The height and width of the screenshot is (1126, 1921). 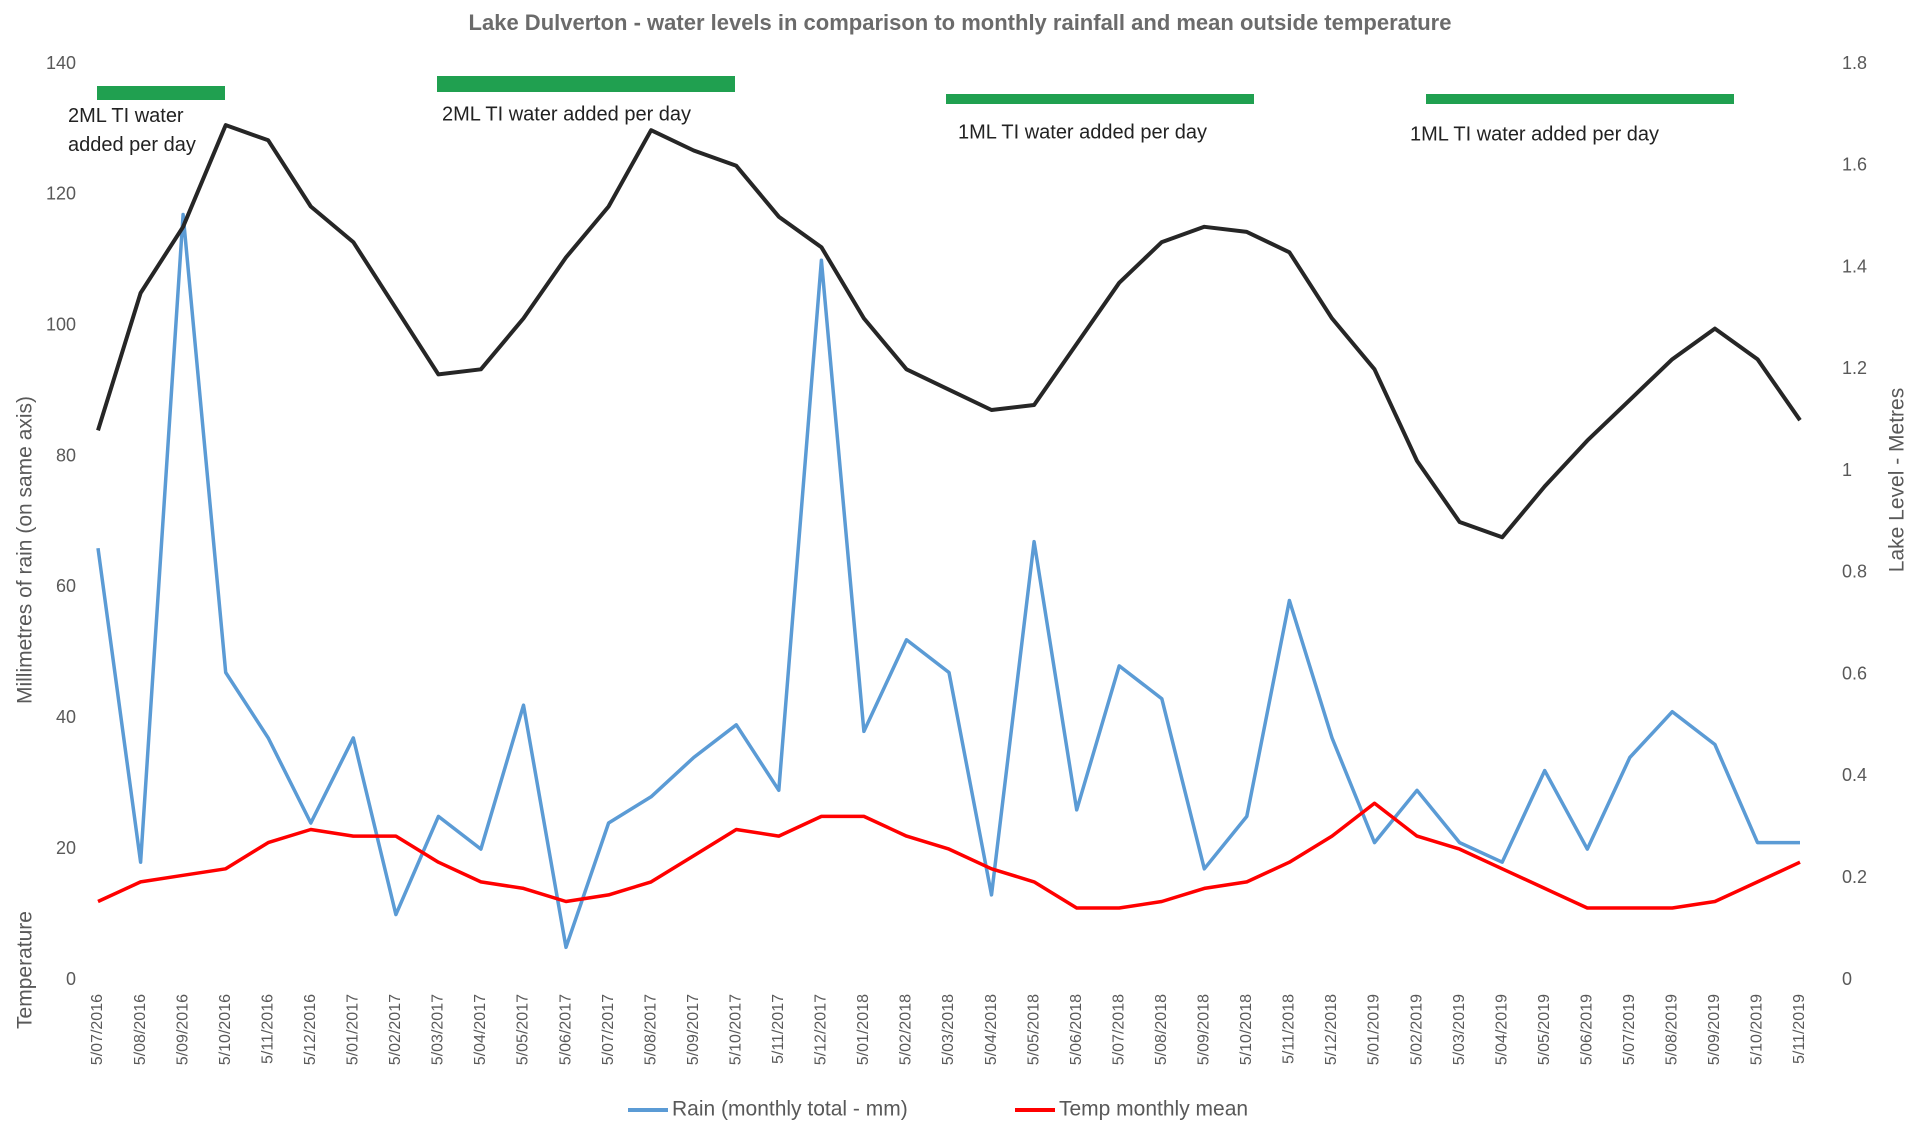 I want to click on x-tick-label: 5/02/2019, so click(x=1416, y=1029).